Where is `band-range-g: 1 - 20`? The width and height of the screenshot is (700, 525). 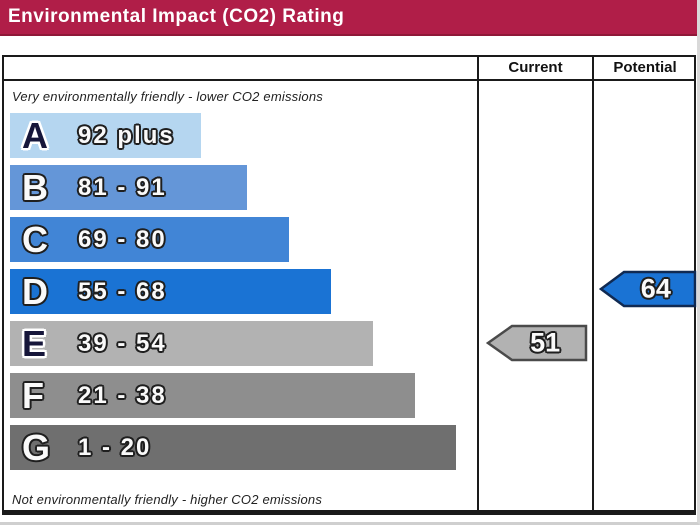 band-range-g: 1 - 20 is located at coordinates (115, 447).